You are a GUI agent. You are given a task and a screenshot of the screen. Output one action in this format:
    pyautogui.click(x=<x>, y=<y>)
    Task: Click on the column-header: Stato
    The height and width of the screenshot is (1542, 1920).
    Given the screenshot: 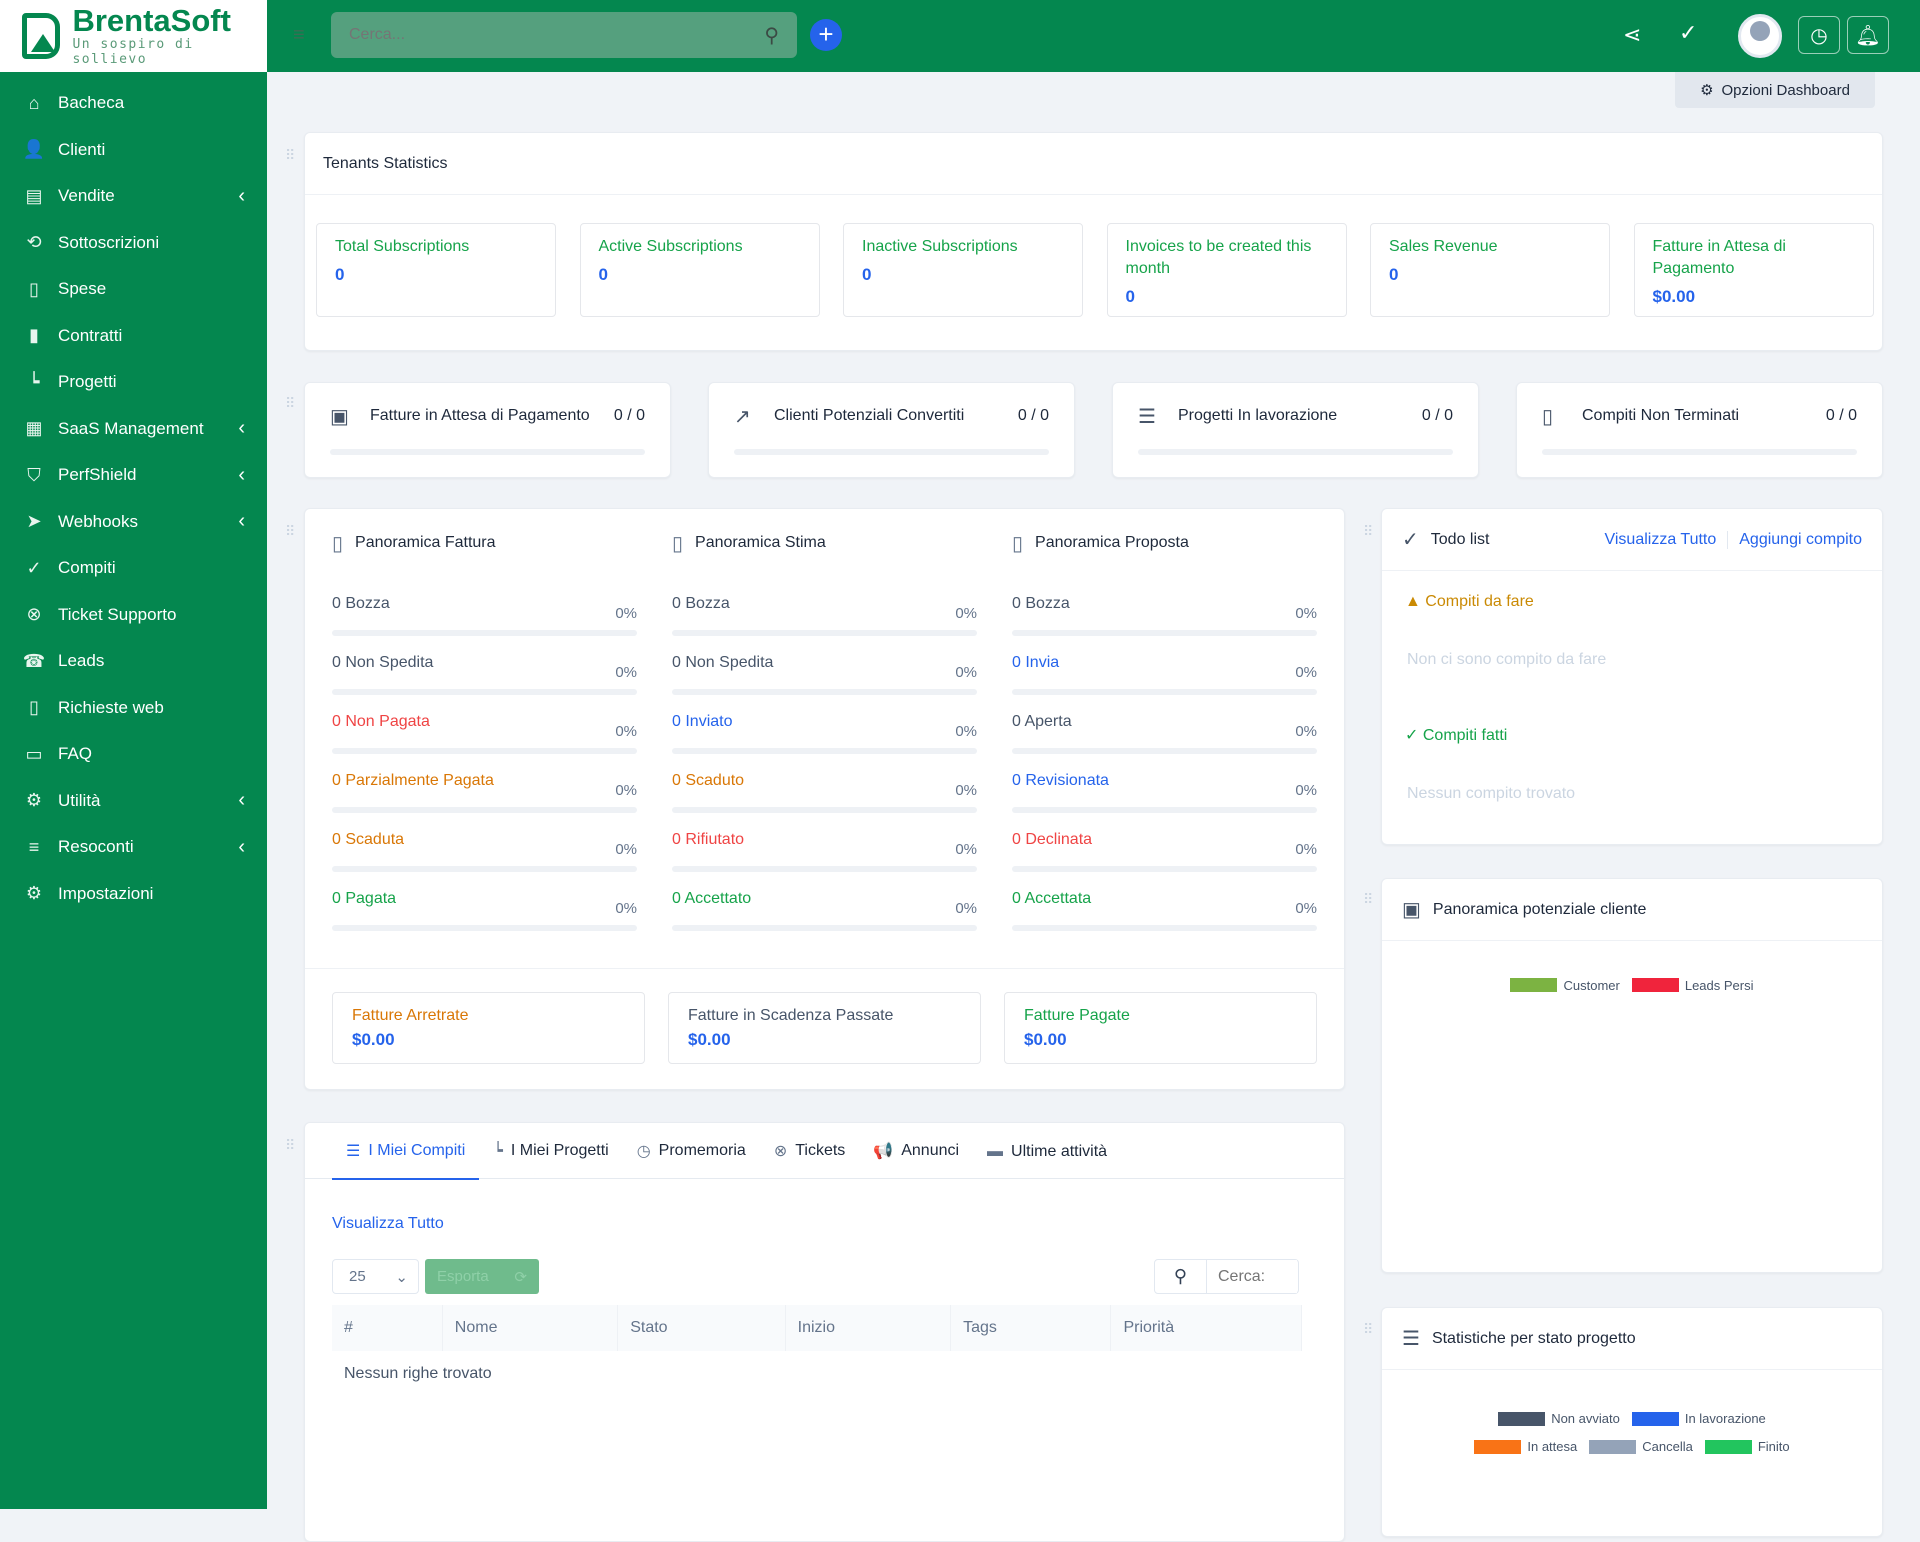 What is the action you would take?
    pyautogui.click(x=701, y=1328)
    